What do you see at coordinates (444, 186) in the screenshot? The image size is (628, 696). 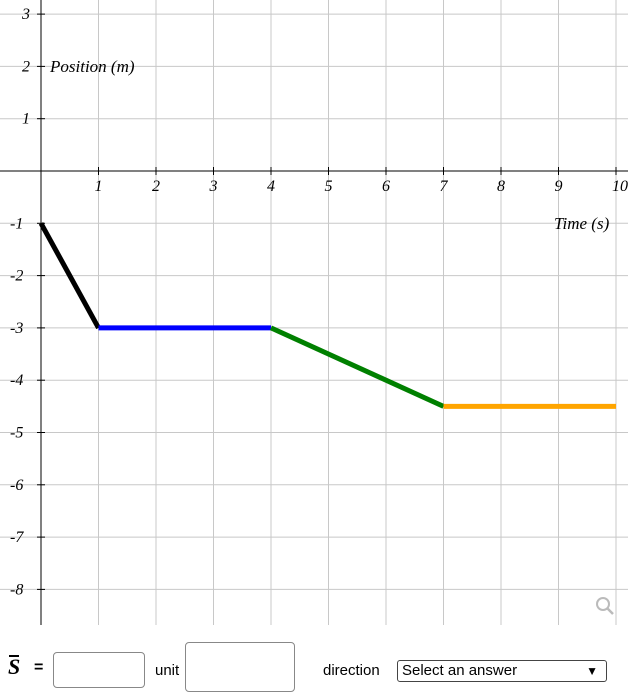 I see `x-tick-label: 7` at bounding box center [444, 186].